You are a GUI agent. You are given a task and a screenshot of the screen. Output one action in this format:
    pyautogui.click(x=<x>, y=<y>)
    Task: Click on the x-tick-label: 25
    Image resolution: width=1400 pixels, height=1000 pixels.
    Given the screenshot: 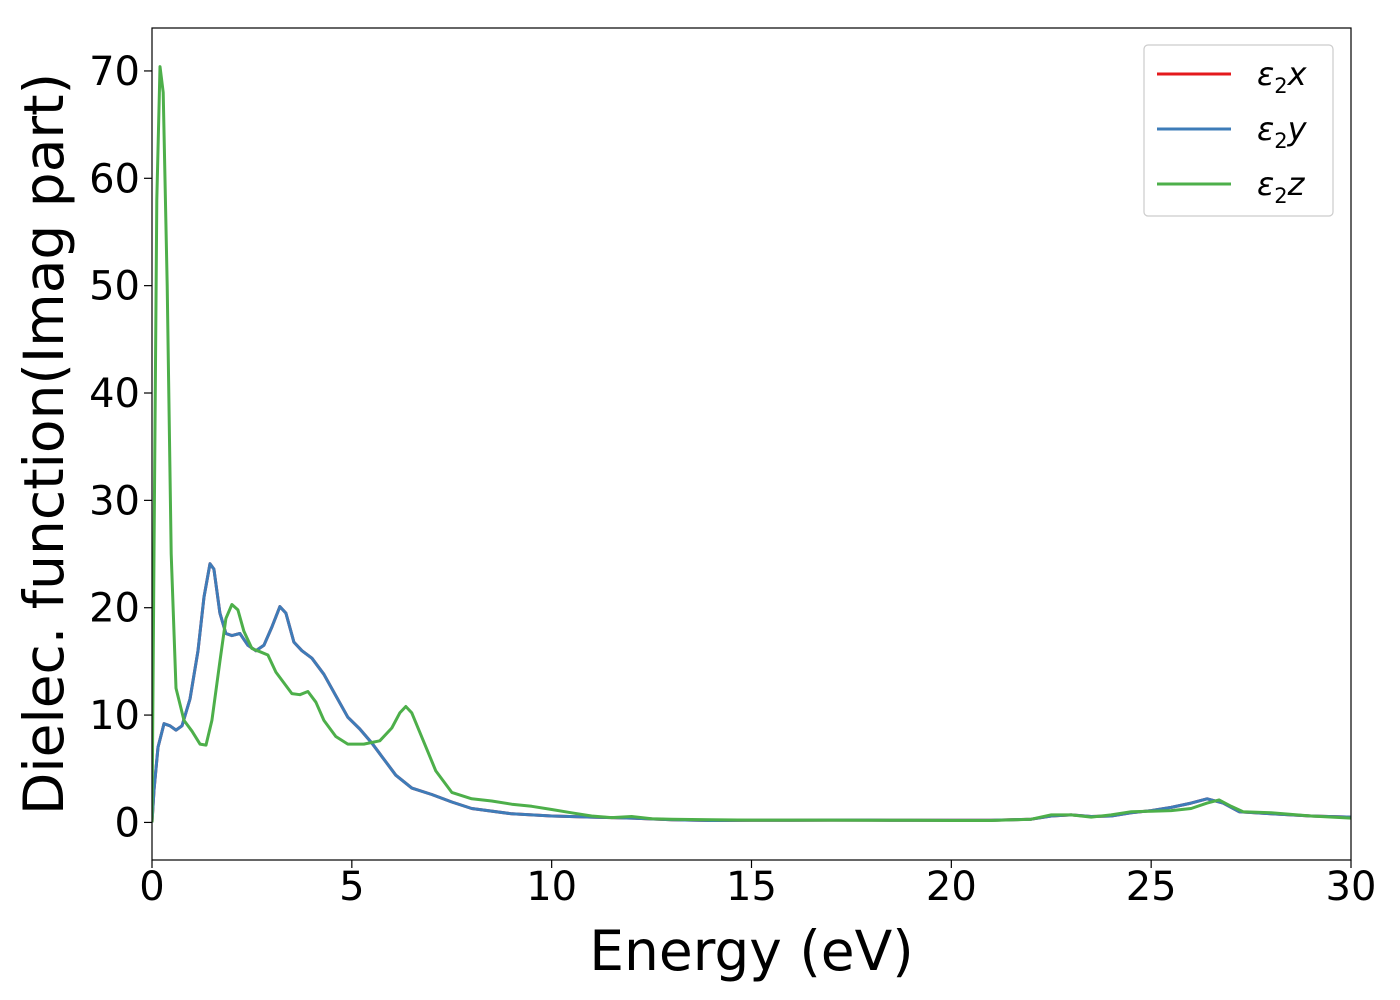 What is the action you would take?
    pyautogui.click(x=1151, y=887)
    